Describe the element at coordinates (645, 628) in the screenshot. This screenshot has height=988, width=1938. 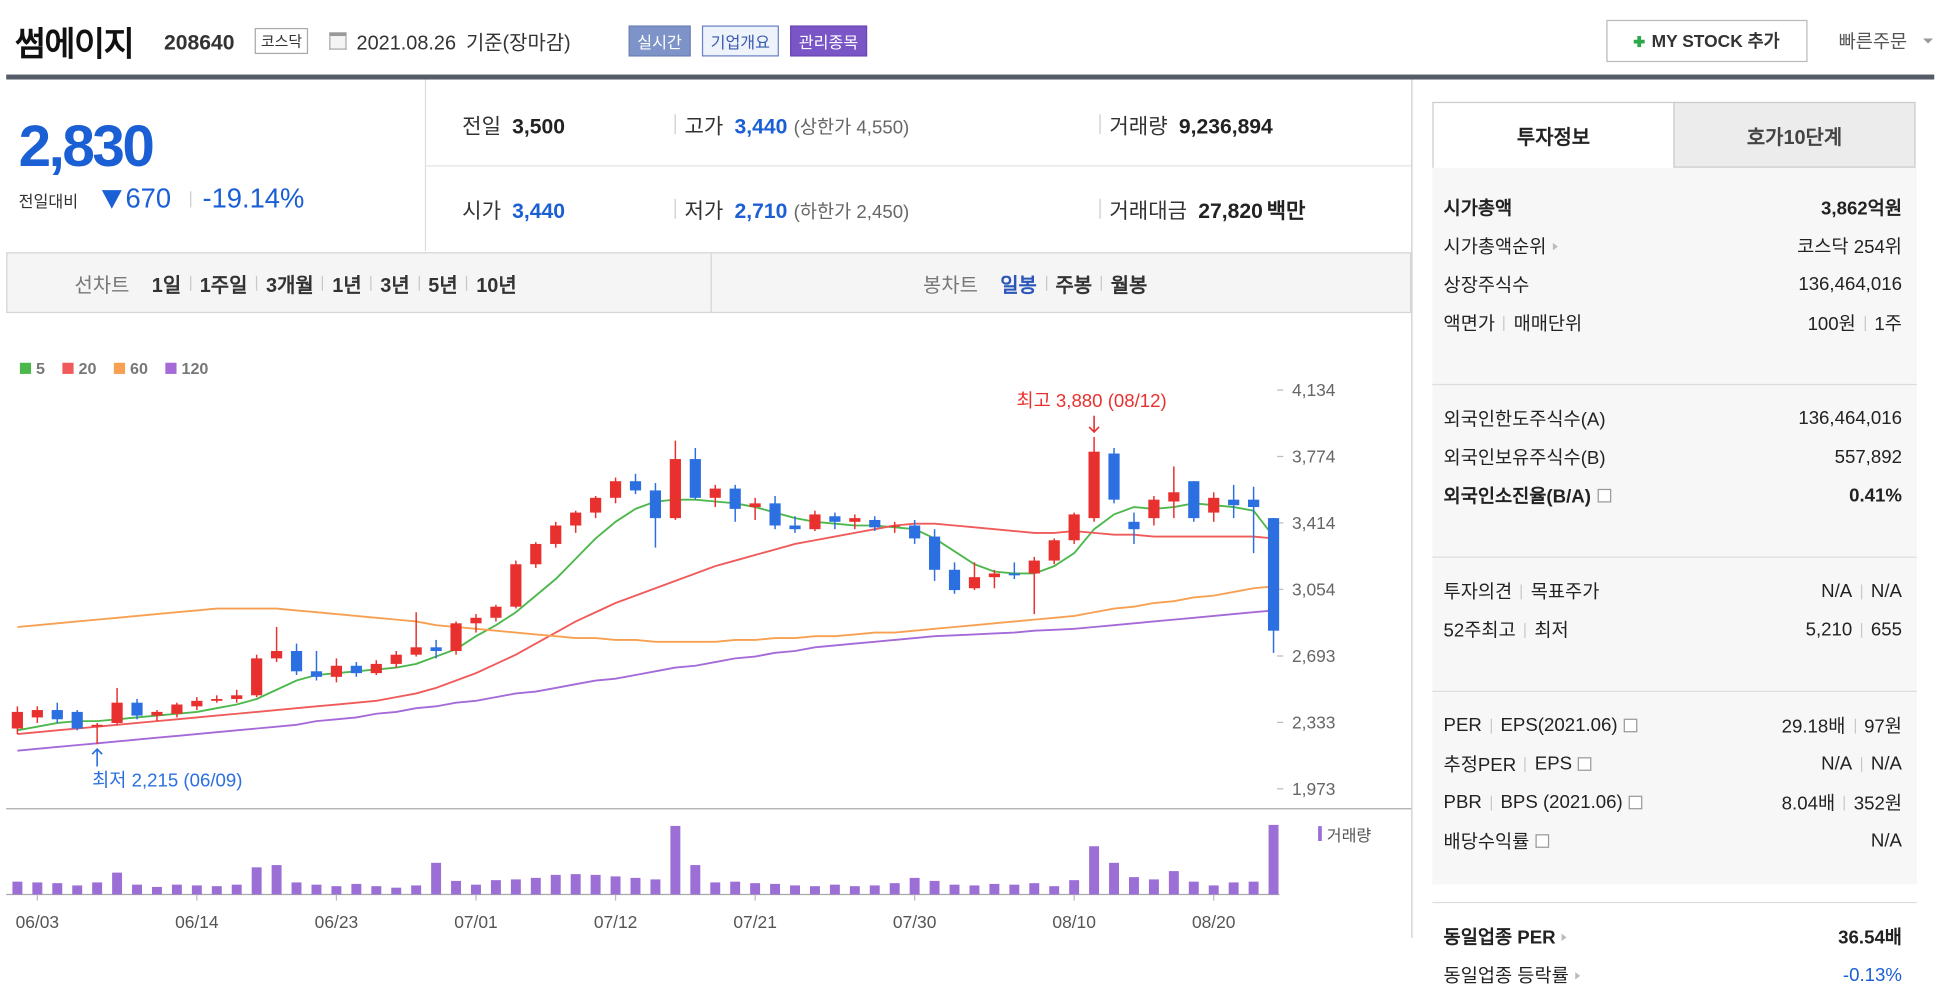
I see `moving-average-line` at that location.